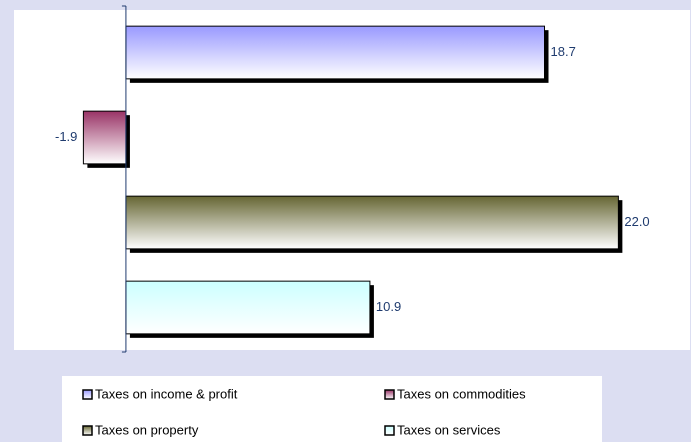 The image size is (691, 442). I want to click on data-label: 10.9, so click(388, 306).